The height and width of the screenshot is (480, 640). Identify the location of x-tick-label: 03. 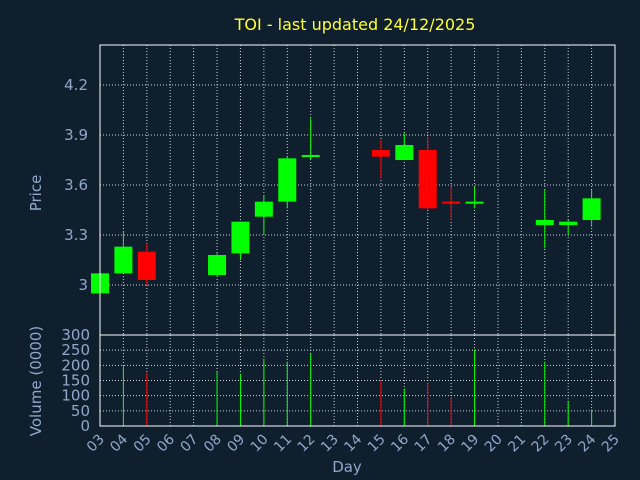
(96, 444).